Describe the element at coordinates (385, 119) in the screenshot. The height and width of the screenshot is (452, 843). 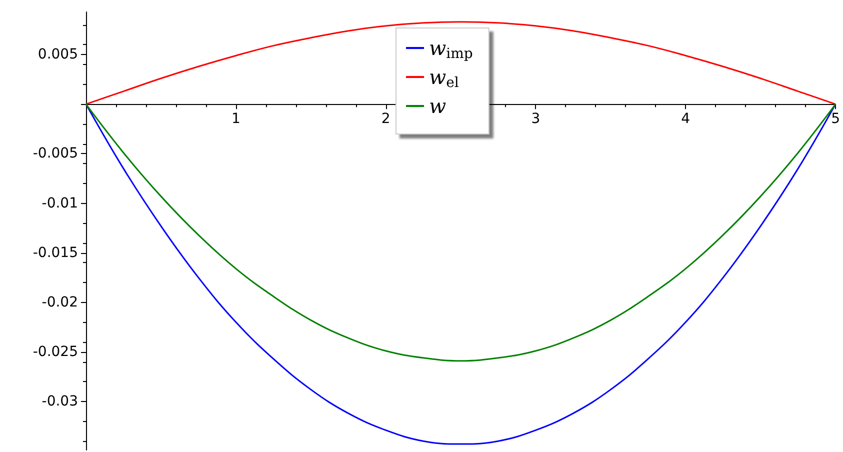
I see `x-tick-label: 2` at that location.